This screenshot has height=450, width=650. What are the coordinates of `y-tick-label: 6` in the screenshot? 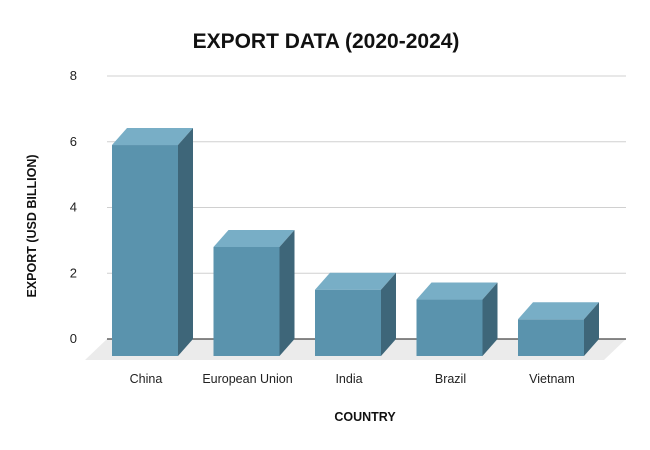 It's located at (73, 141).